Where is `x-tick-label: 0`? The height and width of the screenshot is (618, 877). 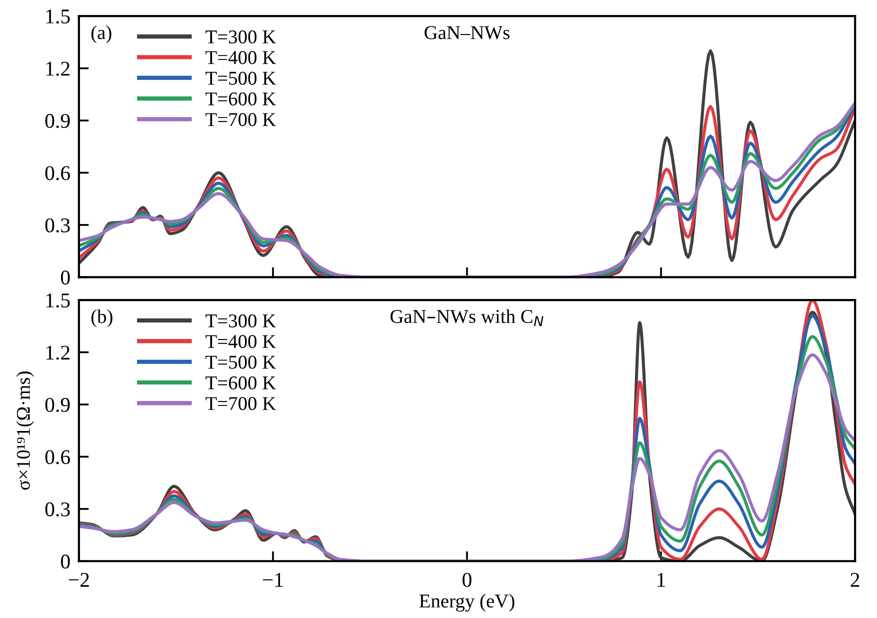
x-tick-label: 0 is located at coordinates (467, 579).